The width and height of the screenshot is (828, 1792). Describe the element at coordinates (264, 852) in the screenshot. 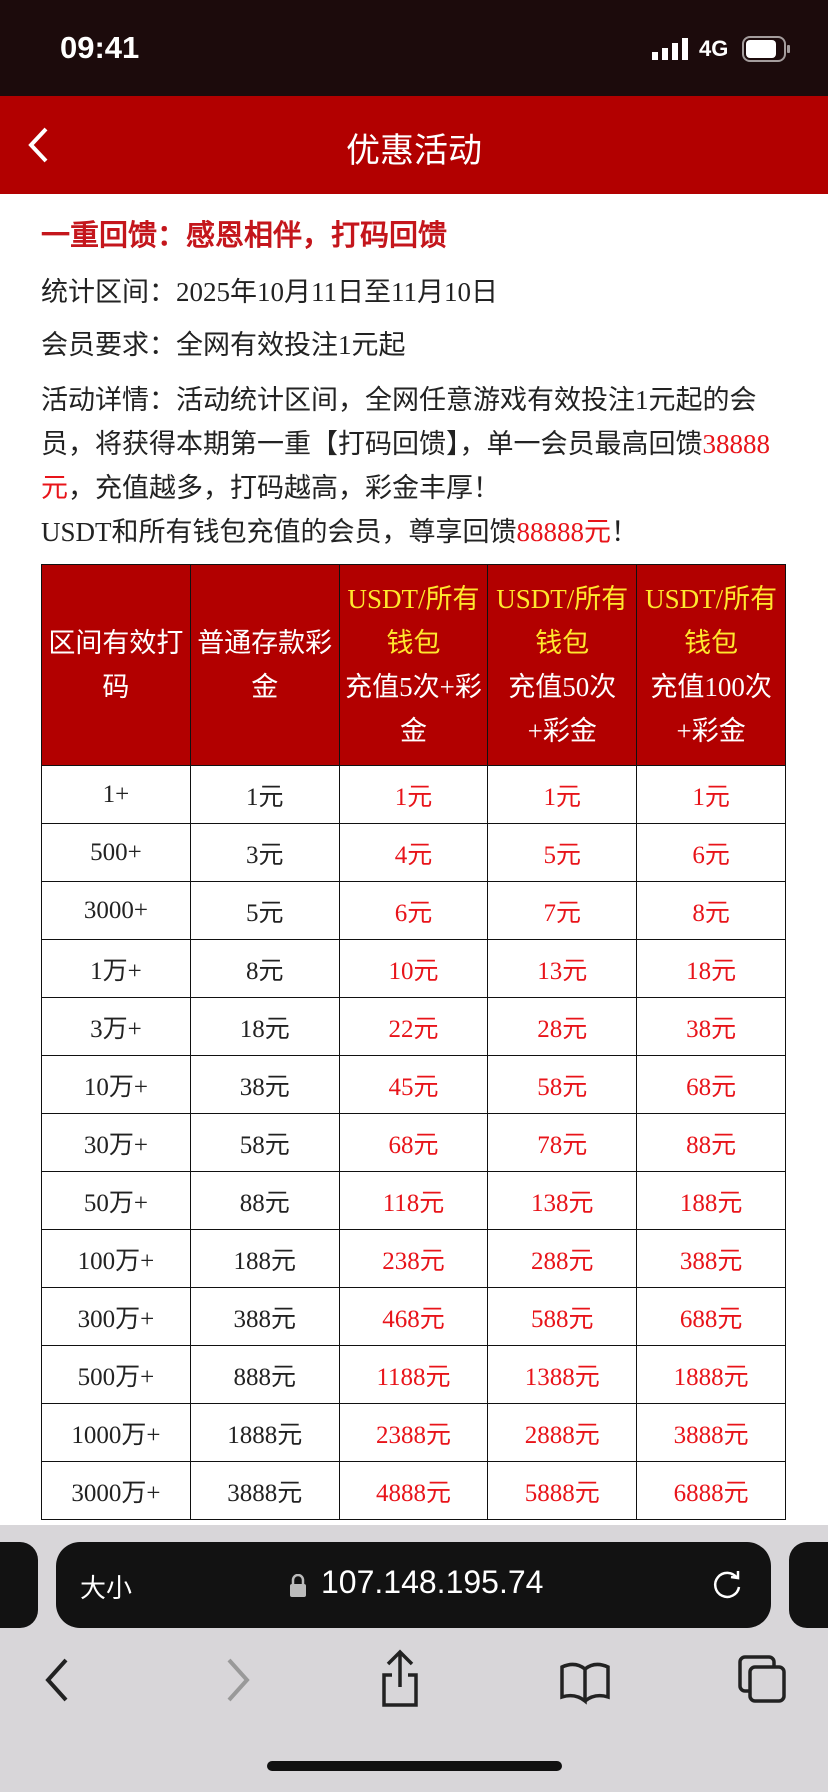

I see `cell: 3元` at that location.